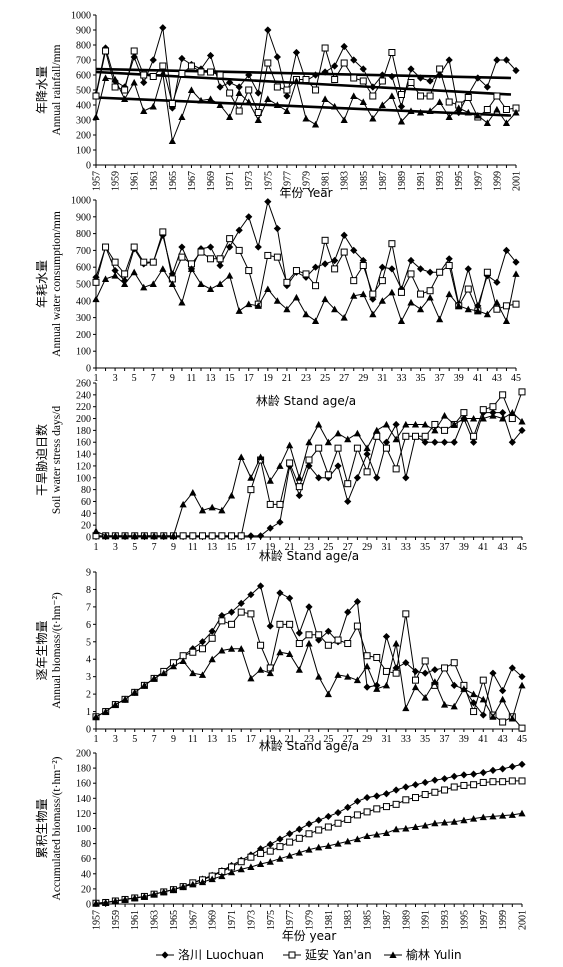 This screenshot has height=967, width=563. Describe the element at coordinates (154, 181) in the screenshot. I see `x-tick-label: 1963` at that location.